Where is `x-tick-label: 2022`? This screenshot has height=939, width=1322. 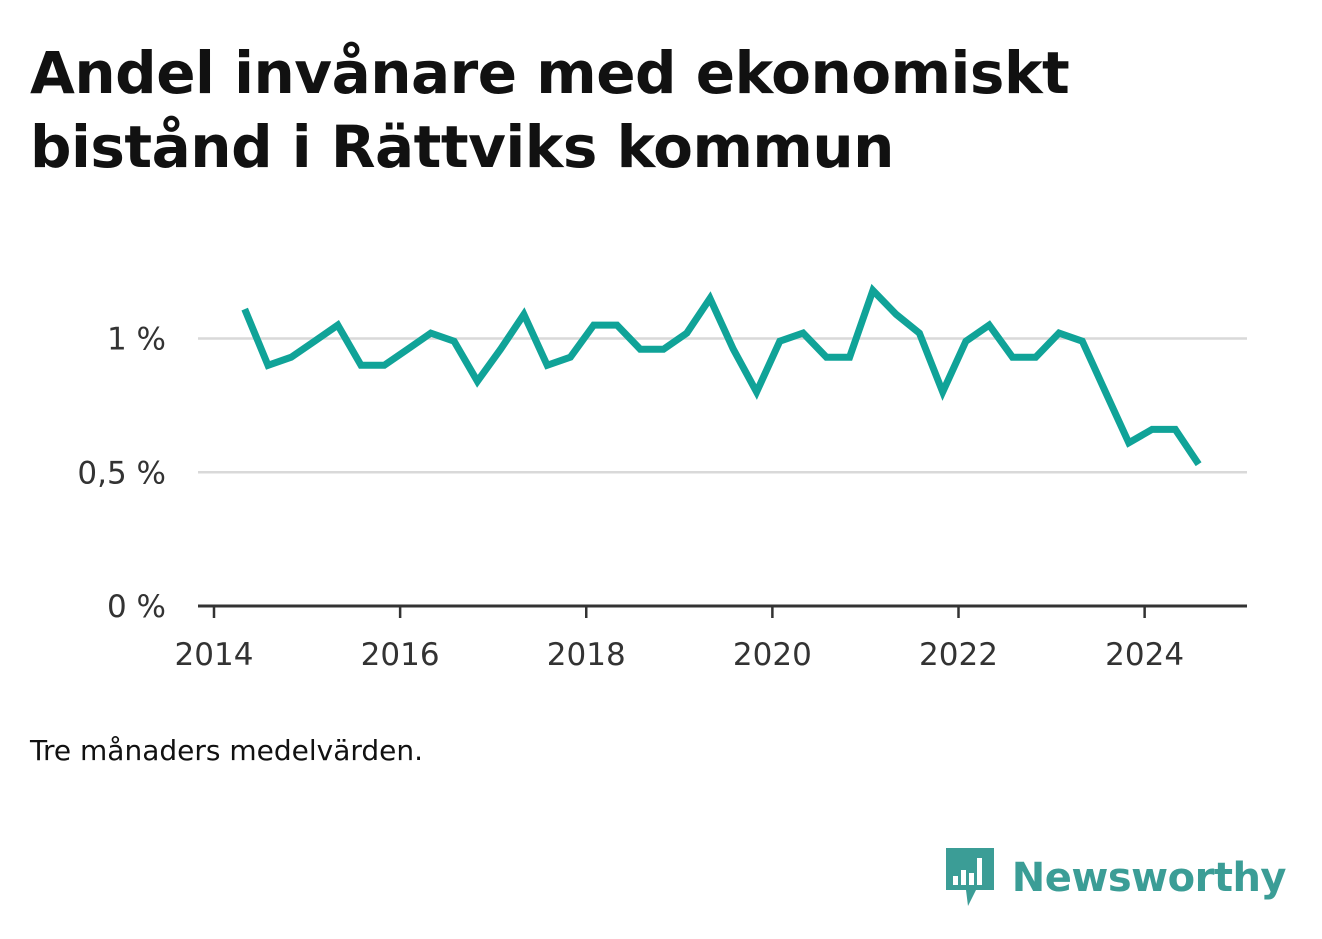
x-tick-label: 2022 is located at coordinates (958, 655).